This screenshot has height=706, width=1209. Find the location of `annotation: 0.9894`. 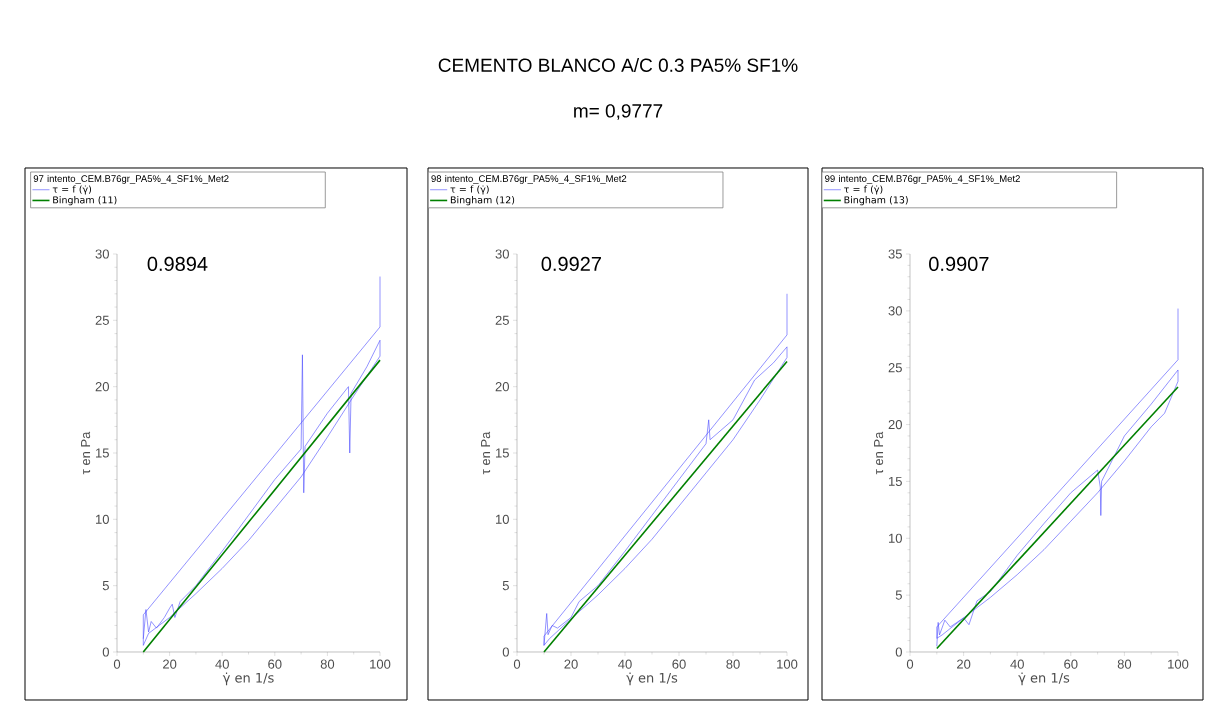

annotation: 0.9894 is located at coordinates (177, 264).